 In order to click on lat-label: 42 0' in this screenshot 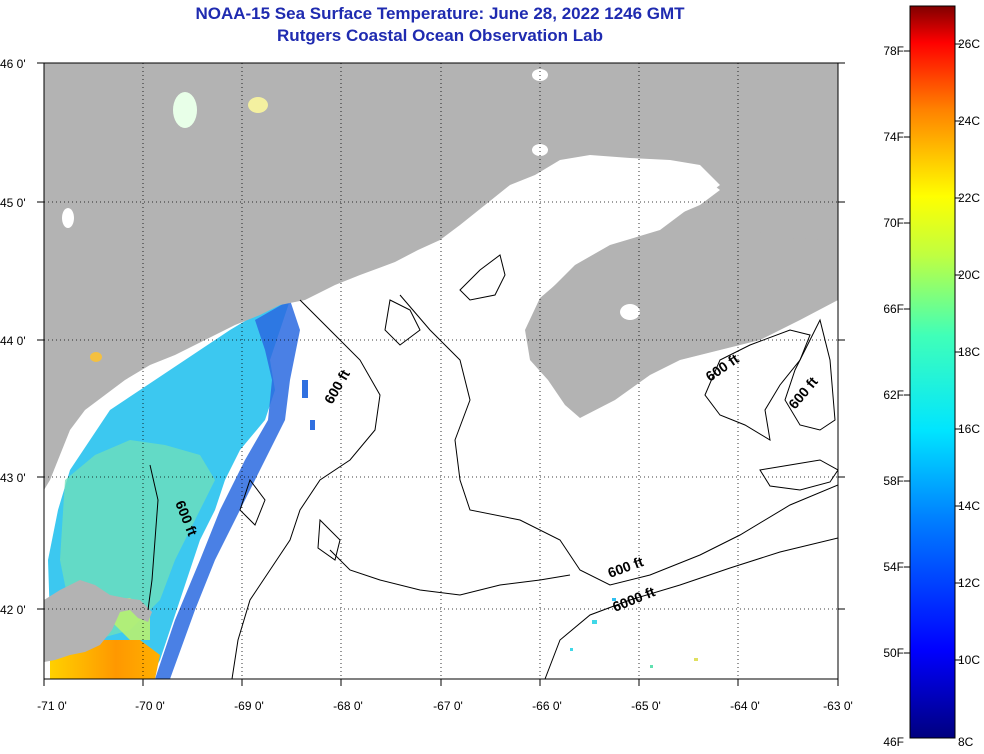, I will do `click(13, 610)`.